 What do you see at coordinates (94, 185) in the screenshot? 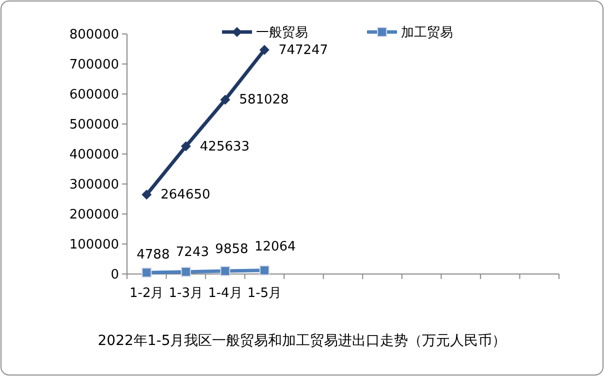
I see `y-tick-label: 300000` at bounding box center [94, 185].